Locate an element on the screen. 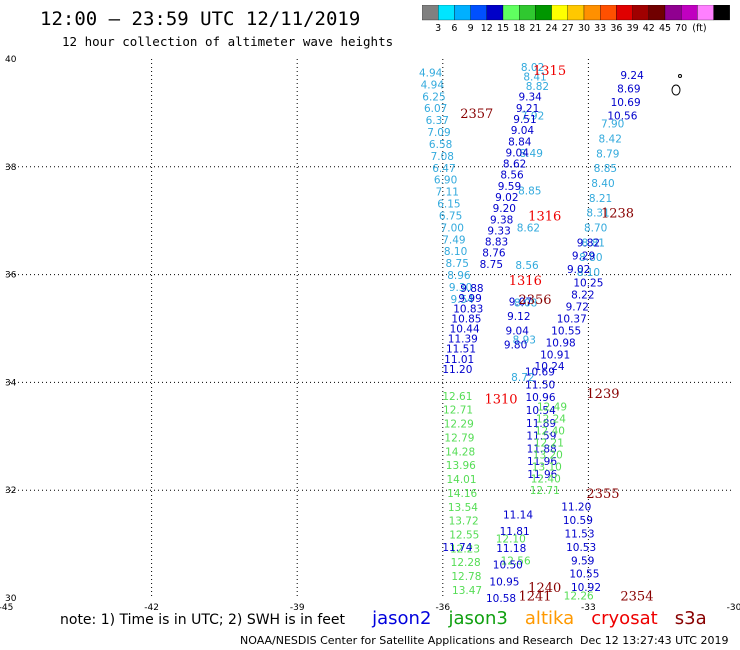  wave-height-value: 12.55 is located at coordinates (464, 535).